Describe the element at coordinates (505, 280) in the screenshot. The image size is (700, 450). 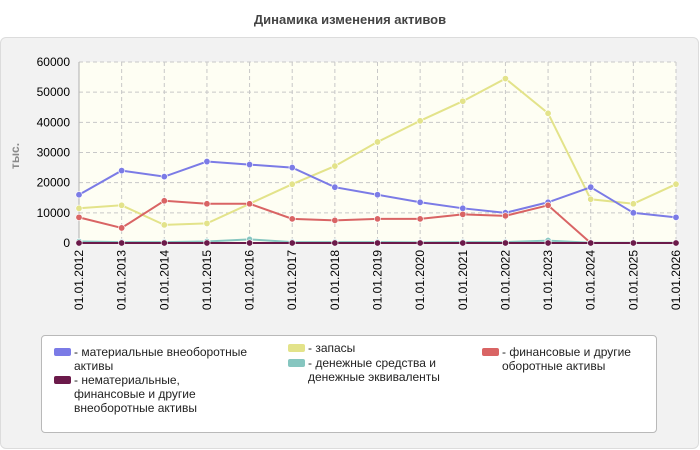
I see `x-tick-label: 01.01.2022` at that location.